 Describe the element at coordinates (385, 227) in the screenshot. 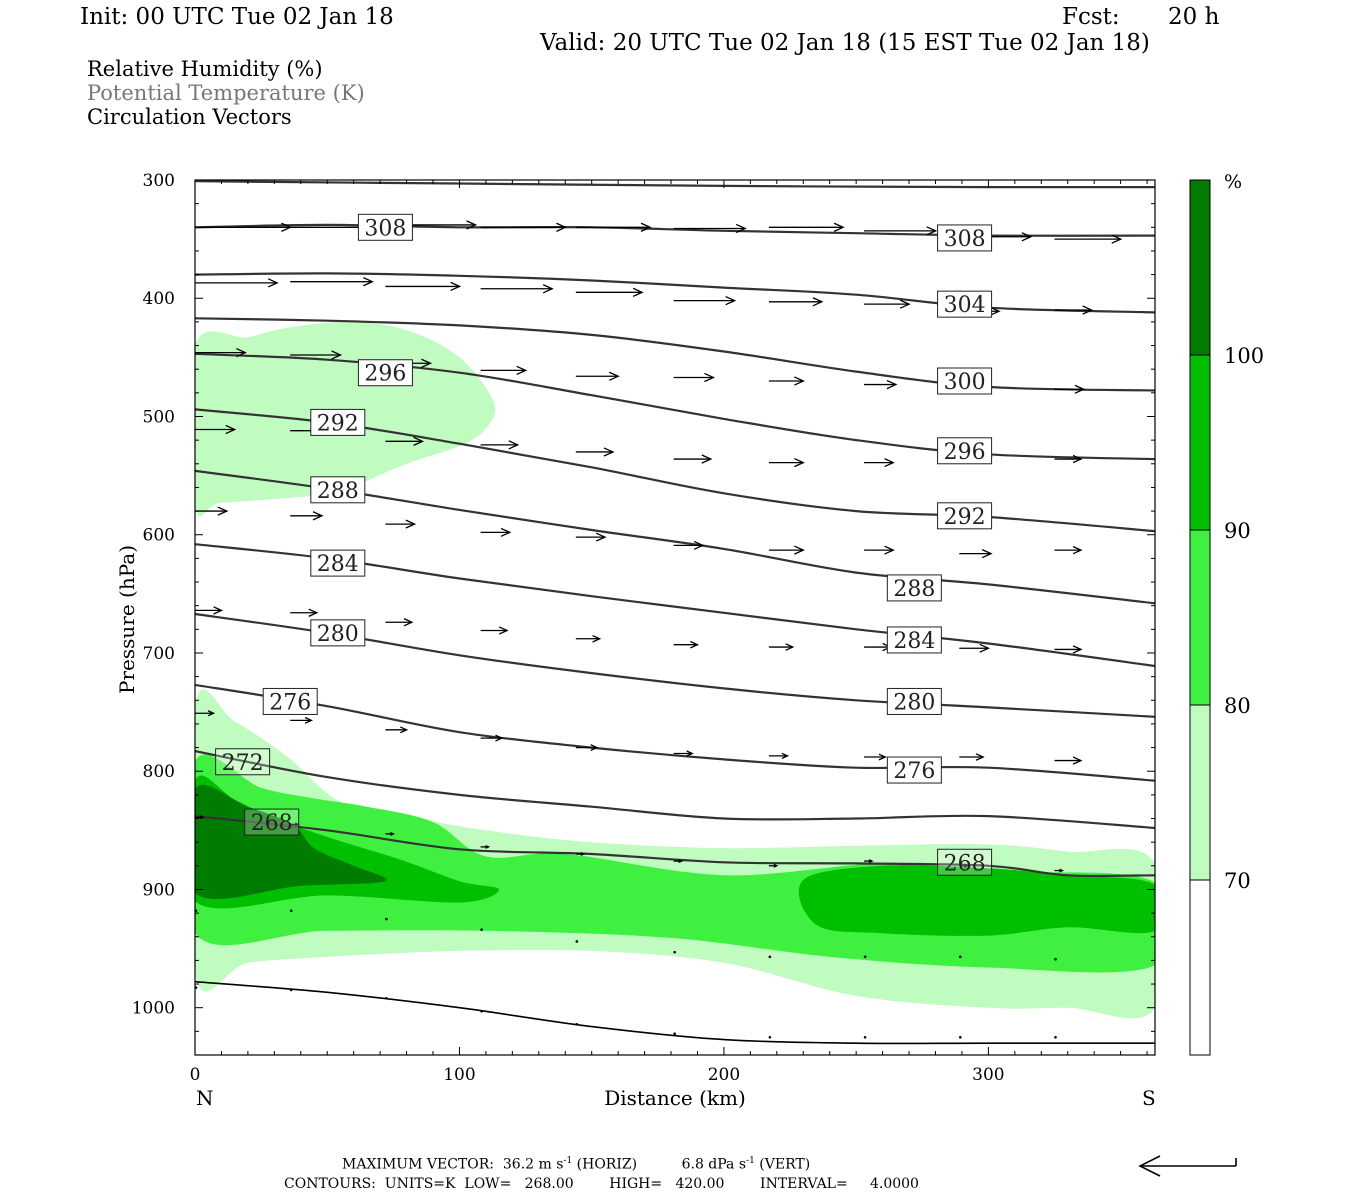

I see `contour-label-308: 308` at that location.